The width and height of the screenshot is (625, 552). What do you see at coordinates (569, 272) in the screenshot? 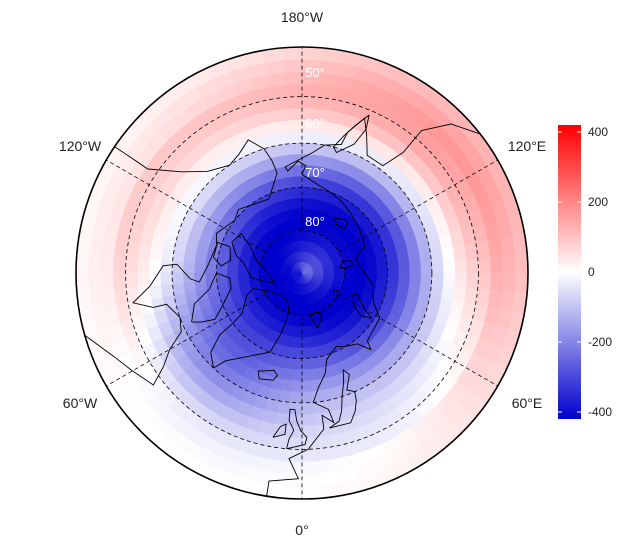
I see `colorbar` at bounding box center [569, 272].